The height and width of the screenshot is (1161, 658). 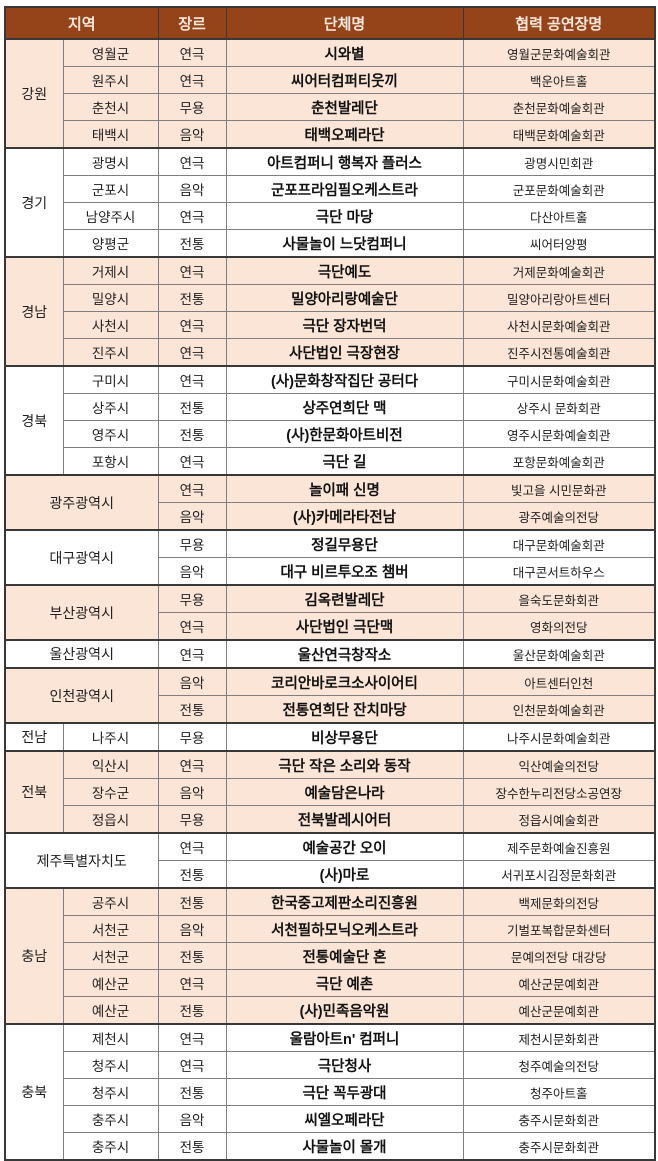 What do you see at coordinates (110, 929) in the screenshot?
I see `city-cell: 서천군` at bounding box center [110, 929].